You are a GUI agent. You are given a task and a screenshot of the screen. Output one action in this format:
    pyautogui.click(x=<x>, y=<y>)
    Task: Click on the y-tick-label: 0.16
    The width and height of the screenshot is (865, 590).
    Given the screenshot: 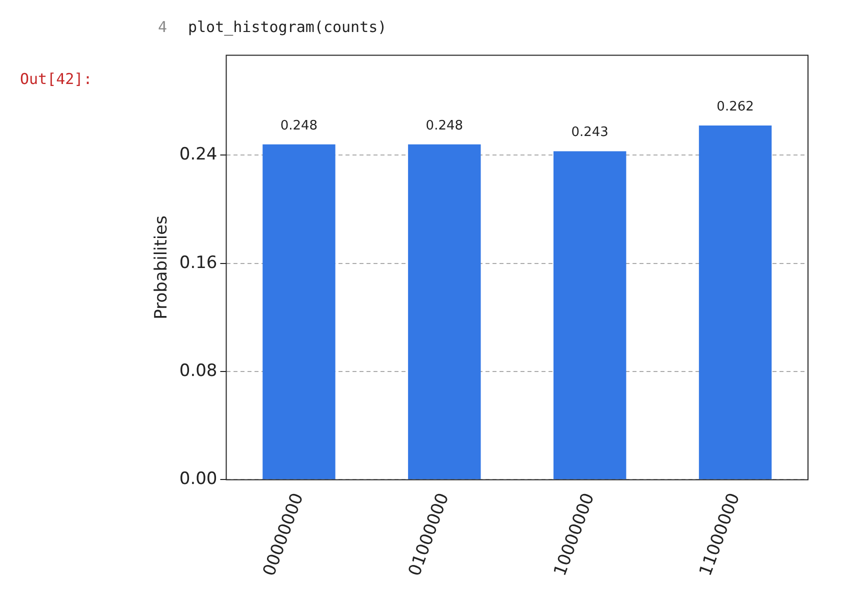 What is the action you would take?
    pyautogui.click(x=198, y=262)
    